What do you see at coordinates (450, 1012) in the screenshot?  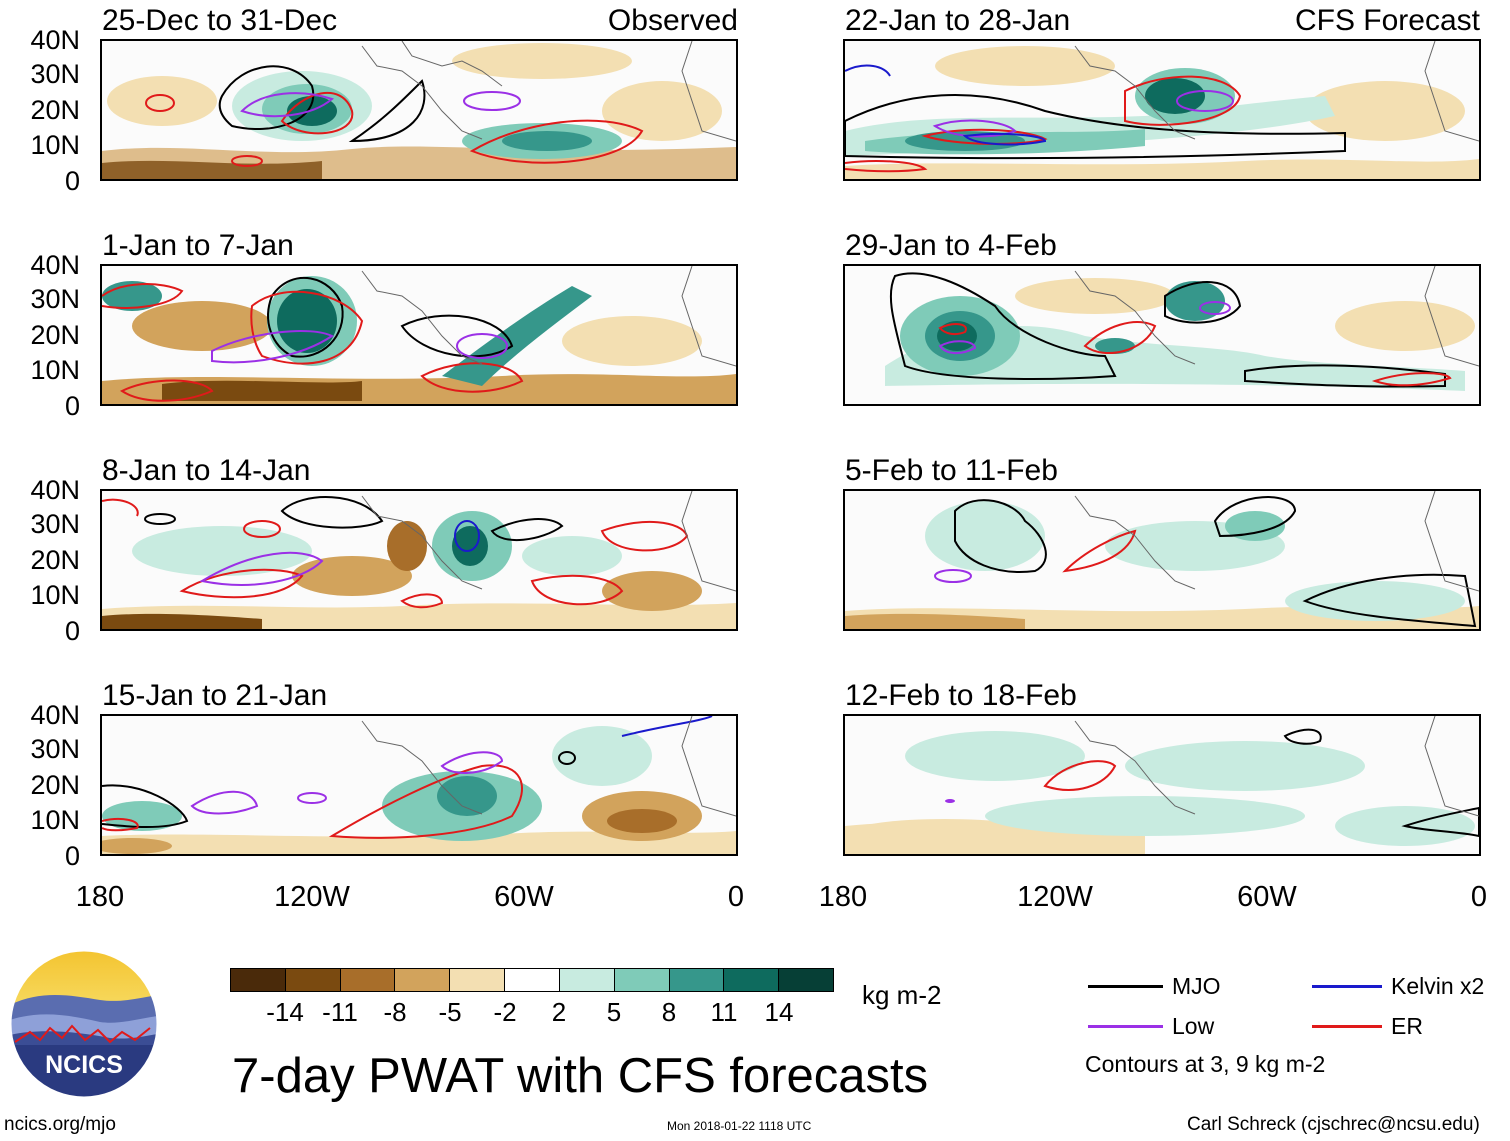 I see `colorbar-label: -5` at bounding box center [450, 1012].